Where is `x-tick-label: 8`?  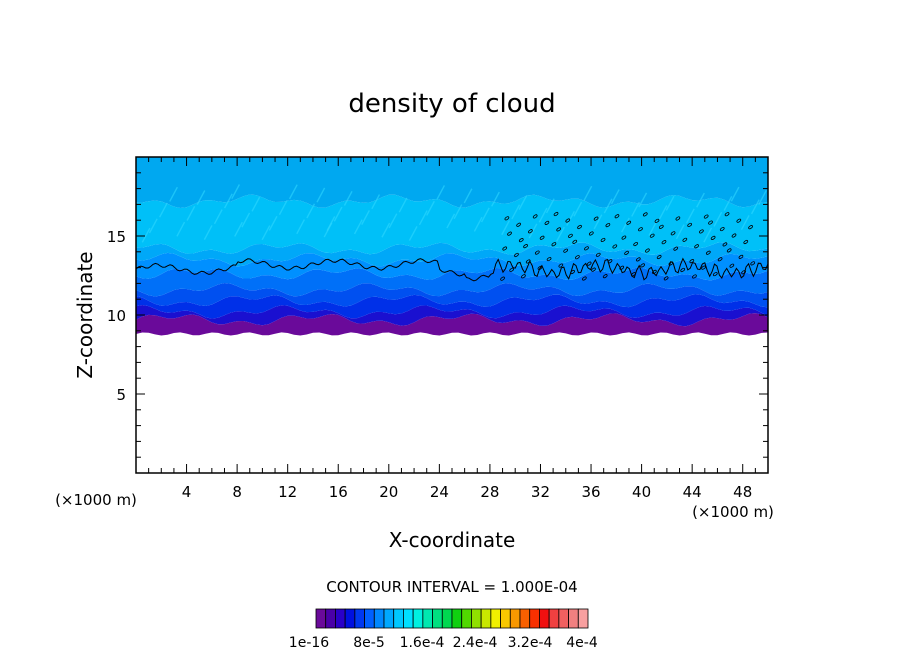 x-tick-label: 8 is located at coordinates (237, 492).